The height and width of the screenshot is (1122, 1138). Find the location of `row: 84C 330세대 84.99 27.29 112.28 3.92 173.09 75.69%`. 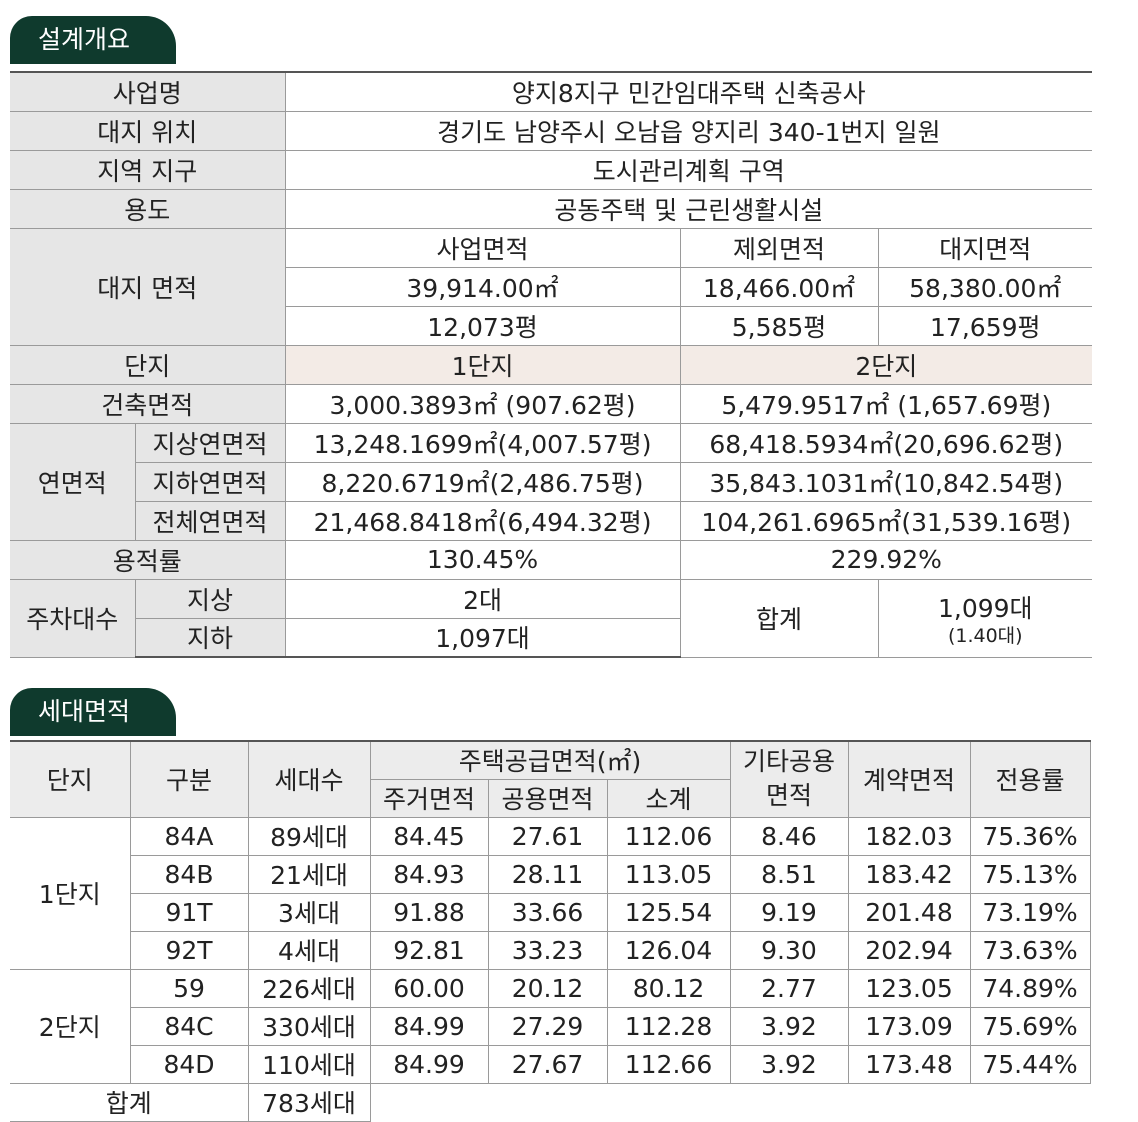

row: 84C 330세대 84.99 27.29 112.28 3.92 173.09 75.69% is located at coordinates (550, 1026).